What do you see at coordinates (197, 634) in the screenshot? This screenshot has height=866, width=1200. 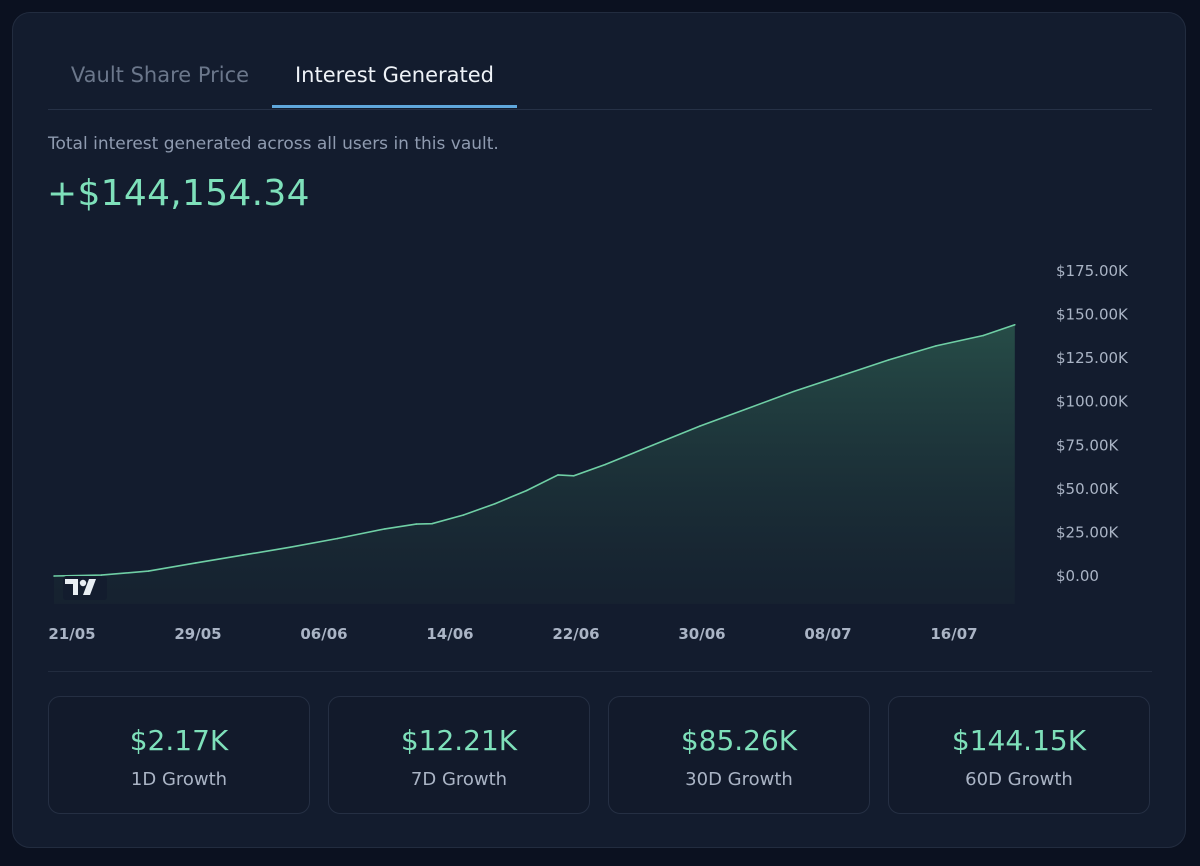 I see `x-tick-label: 29/05` at bounding box center [197, 634].